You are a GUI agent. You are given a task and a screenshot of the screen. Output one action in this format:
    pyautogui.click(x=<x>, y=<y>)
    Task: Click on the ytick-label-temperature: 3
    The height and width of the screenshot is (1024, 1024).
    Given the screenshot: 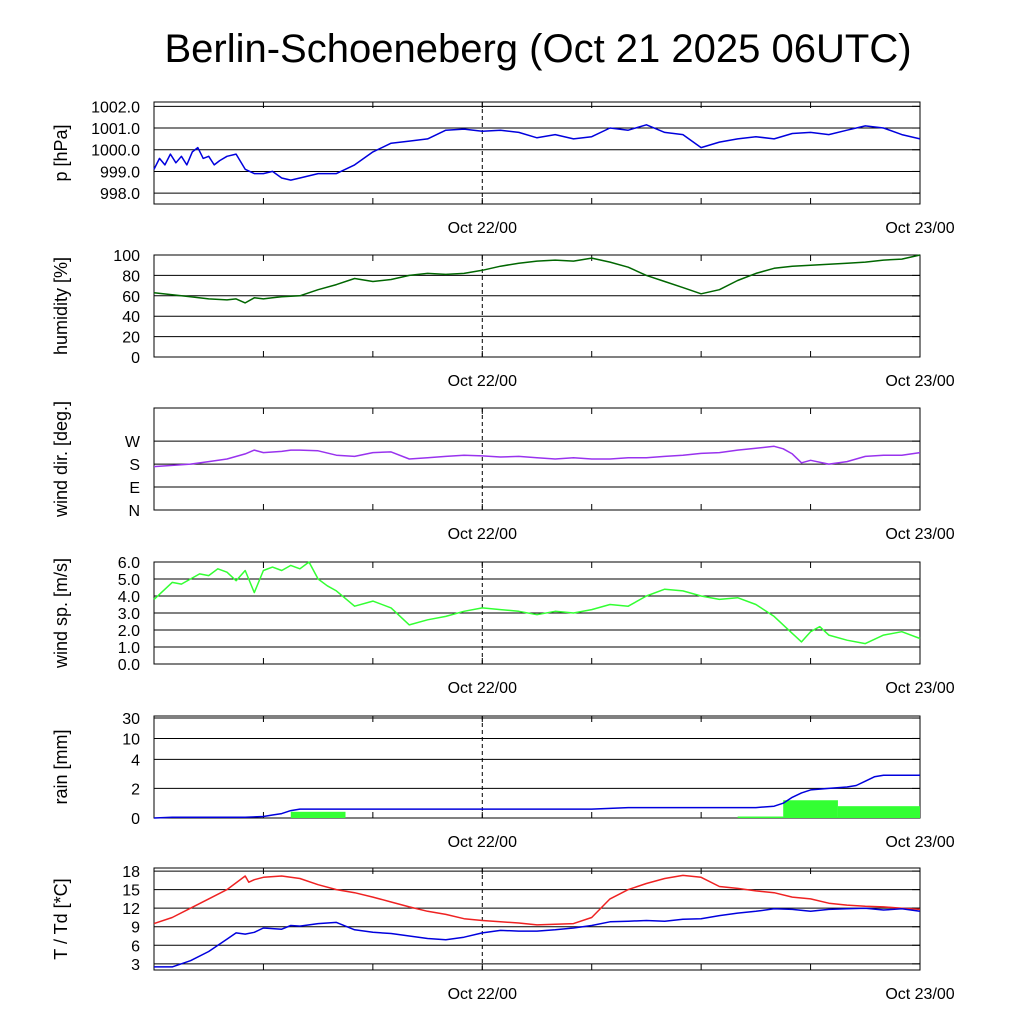 What is the action you would take?
    pyautogui.click(x=135, y=965)
    